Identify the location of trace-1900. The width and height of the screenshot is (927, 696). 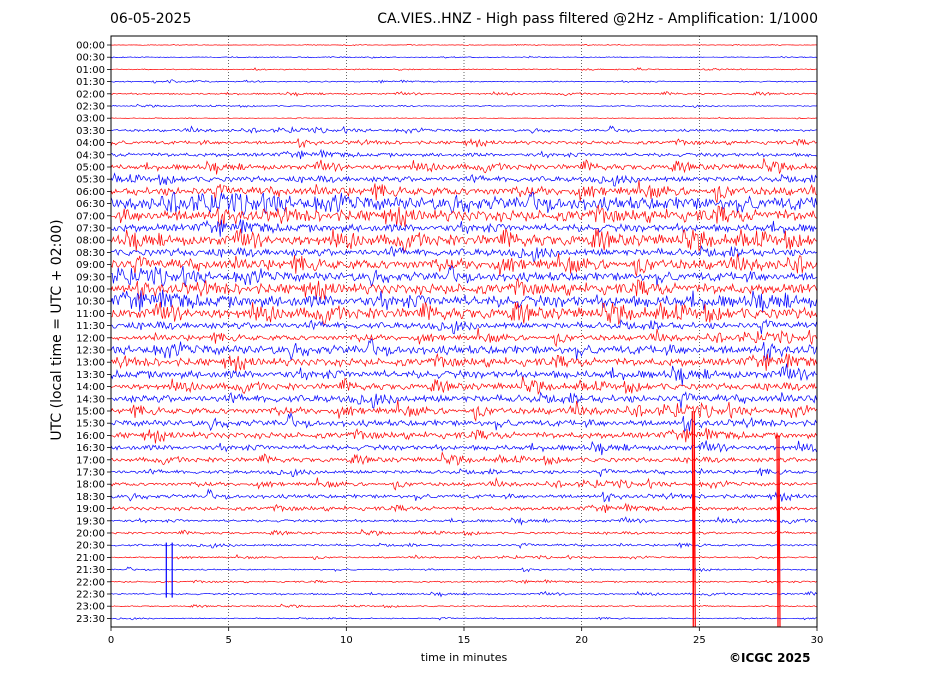
(463, 507).